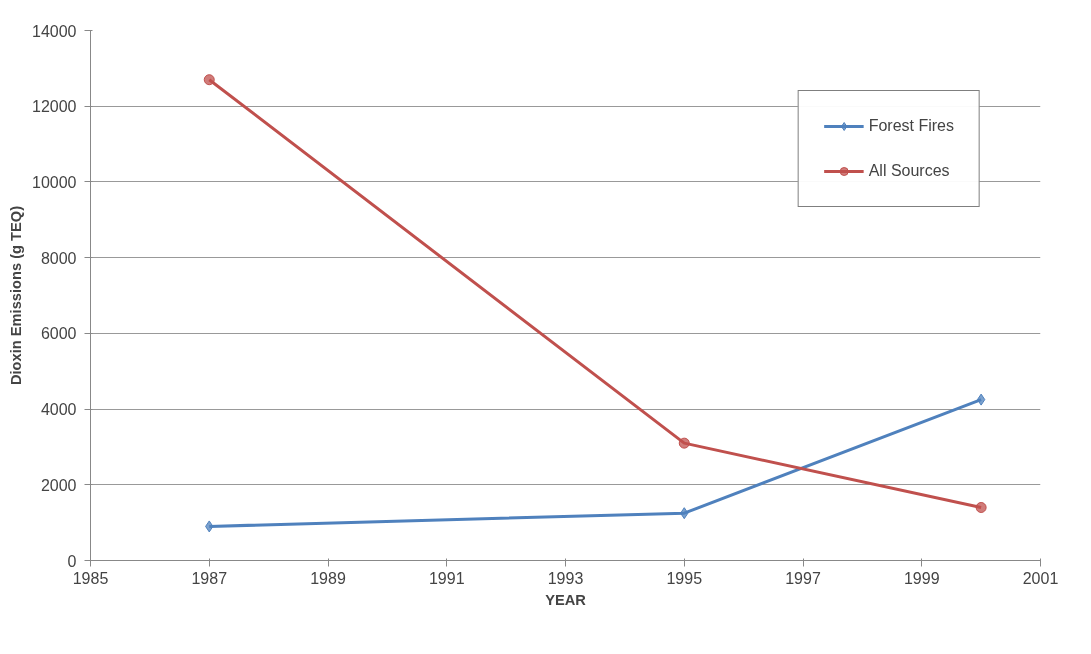 The height and width of the screenshot is (654, 1091). Describe the element at coordinates (921, 578) in the screenshot. I see `x-tick-label: 1999` at that location.